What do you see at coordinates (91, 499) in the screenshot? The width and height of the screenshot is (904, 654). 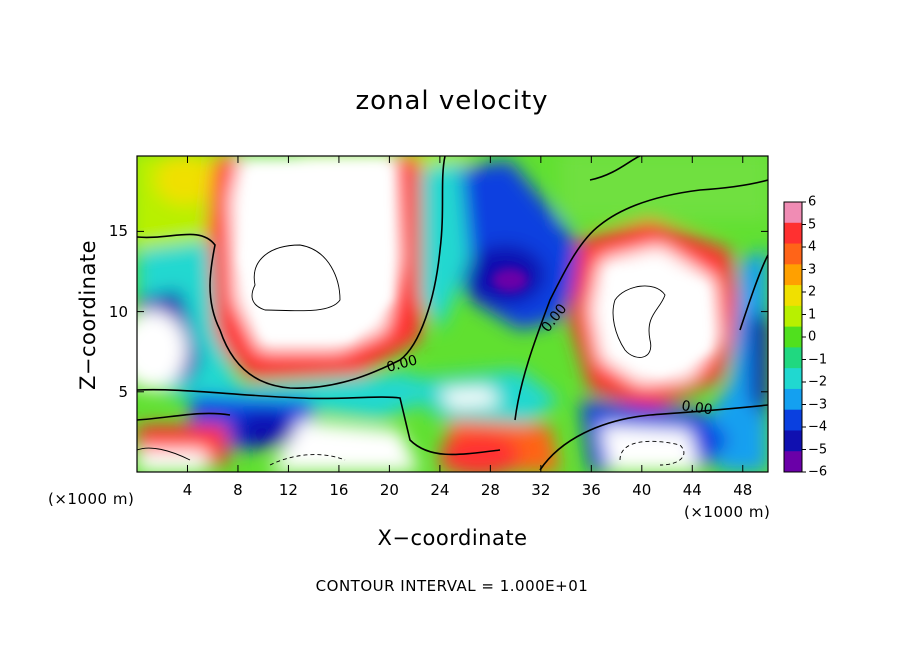 I see `x-unit-left: (×1000 m)` at bounding box center [91, 499].